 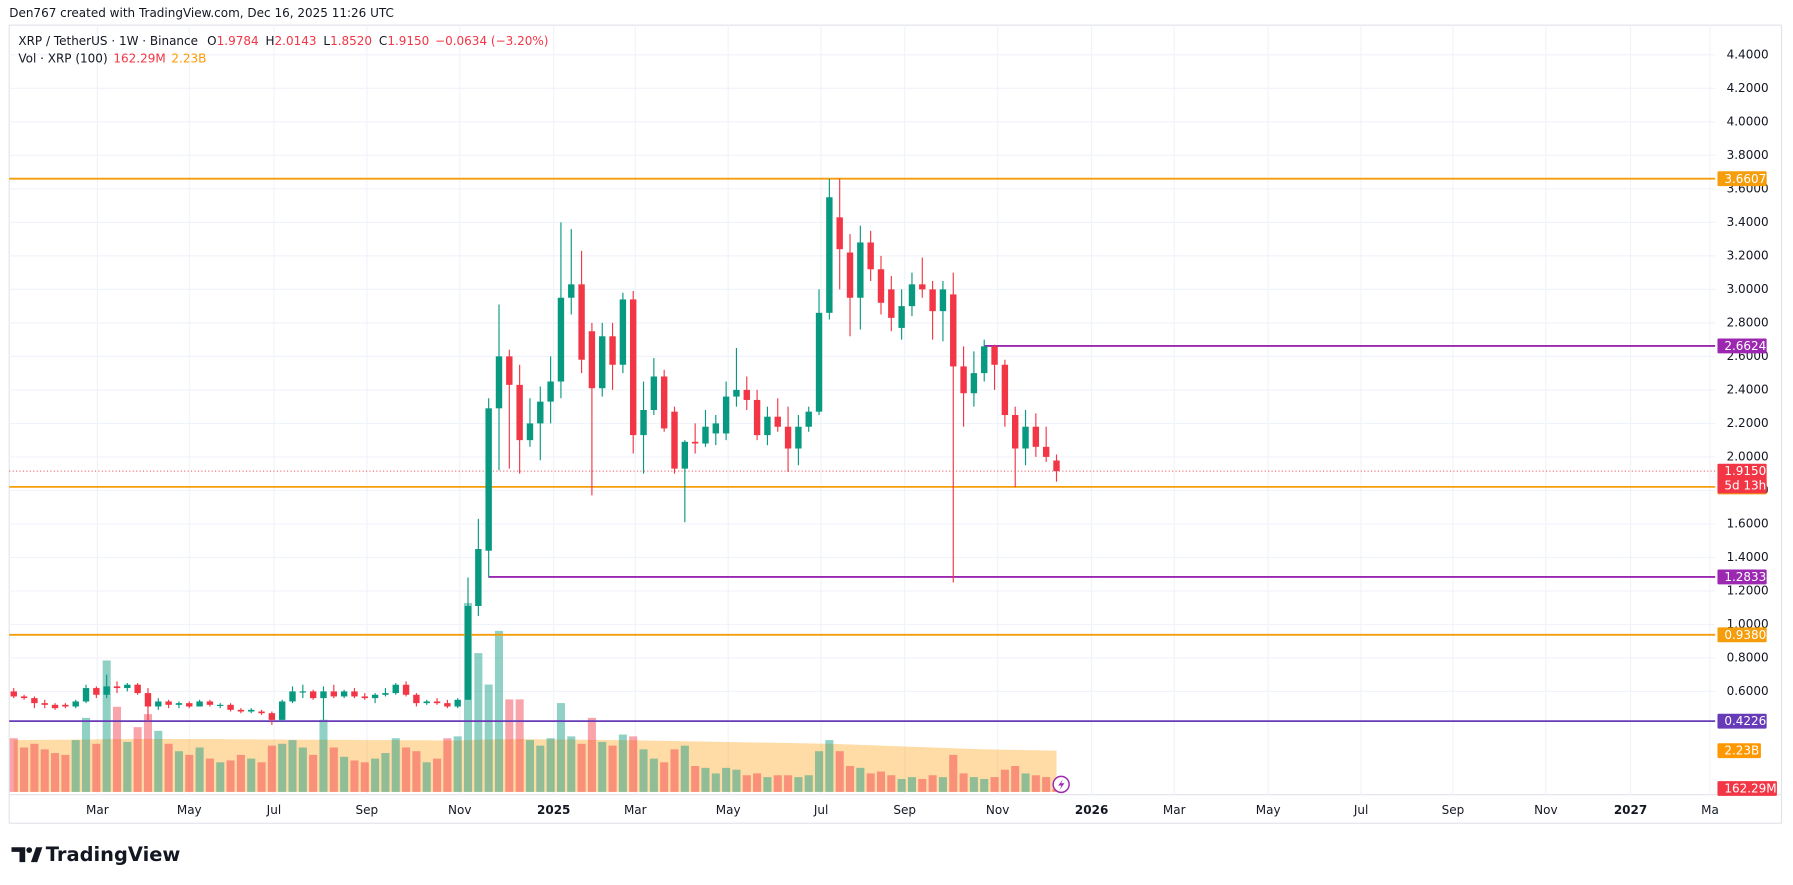 I want to click on x-tick-label: May, so click(x=1268, y=810).